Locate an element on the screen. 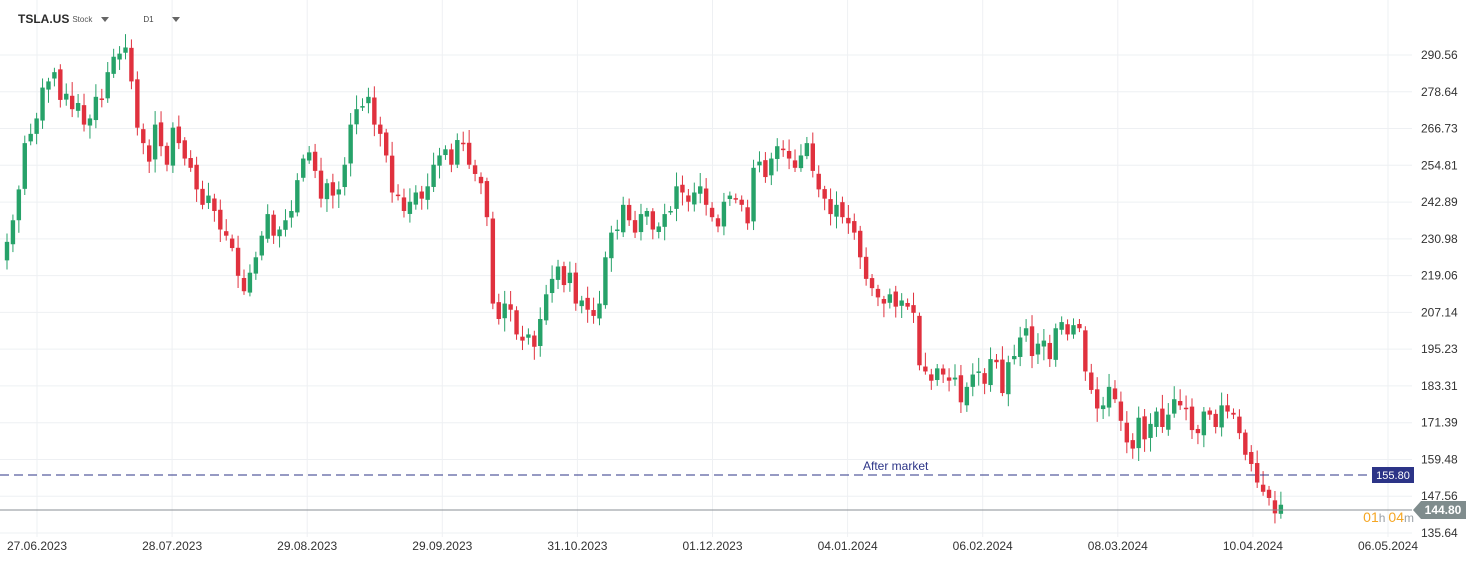 This screenshot has height=568, width=1482. timeframe-dropdown-icon is located at coordinates (175, 19).